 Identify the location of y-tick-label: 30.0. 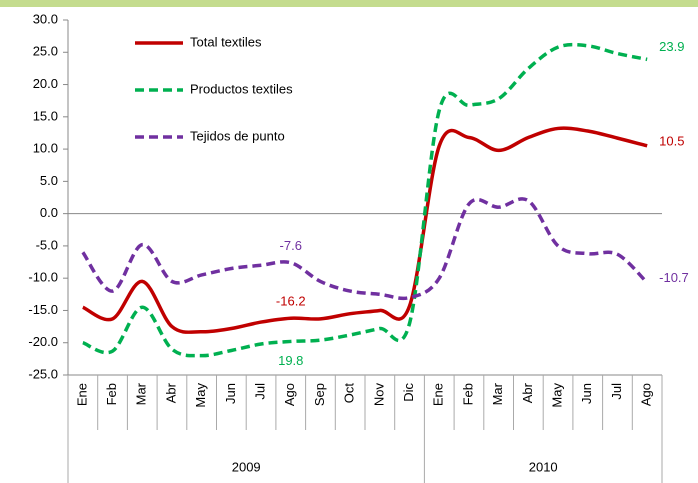
(45, 18).